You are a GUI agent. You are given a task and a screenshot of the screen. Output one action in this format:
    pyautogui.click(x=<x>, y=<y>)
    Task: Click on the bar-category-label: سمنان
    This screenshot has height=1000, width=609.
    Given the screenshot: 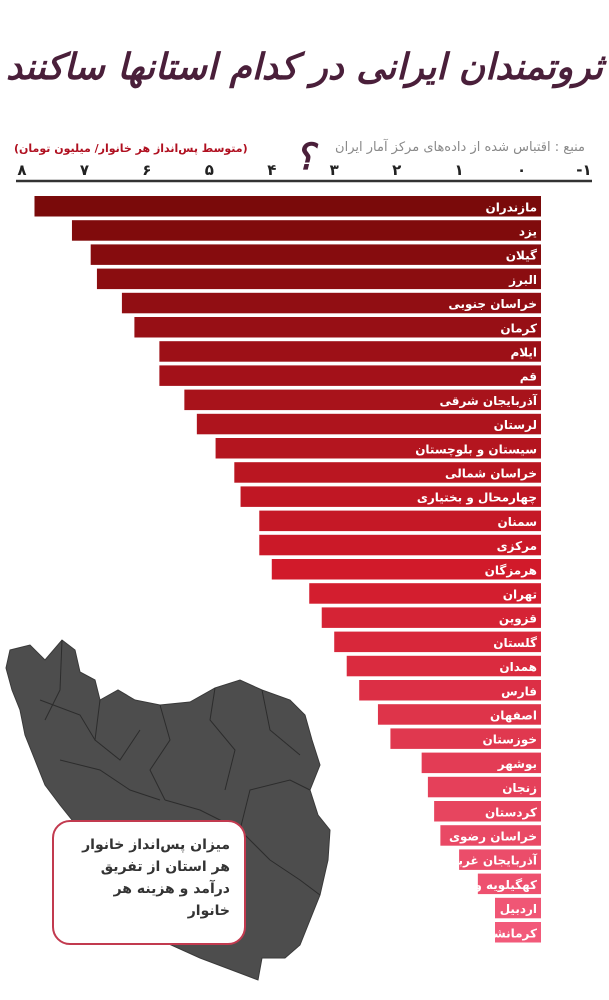 What is the action you would take?
    pyautogui.click(x=518, y=522)
    